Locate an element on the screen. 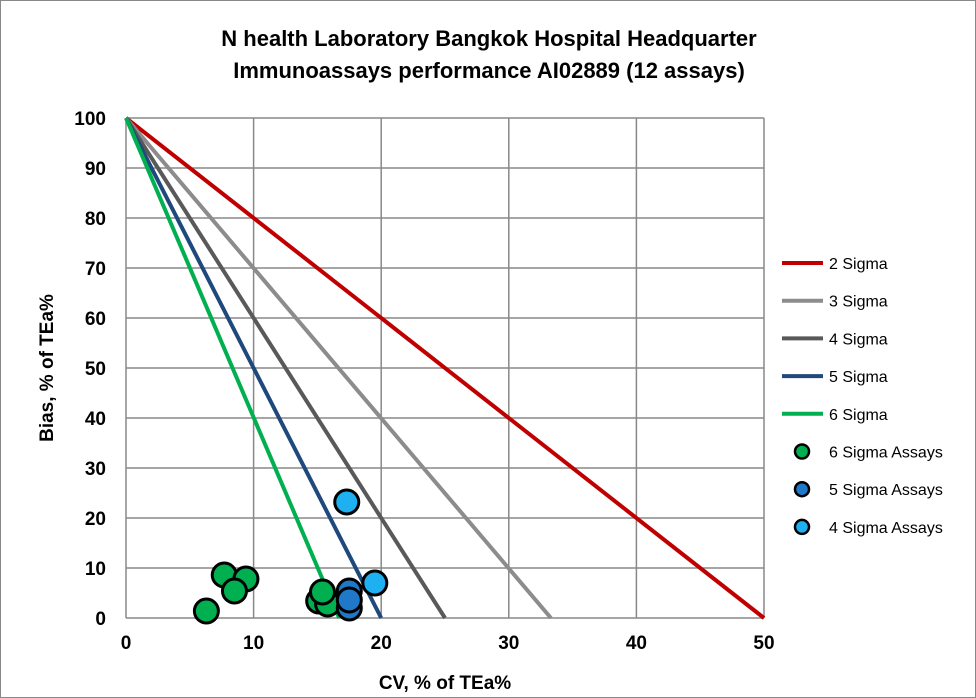 The image size is (976, 698). legend-label: 2 Sigma is located at coordinates (858, 264).